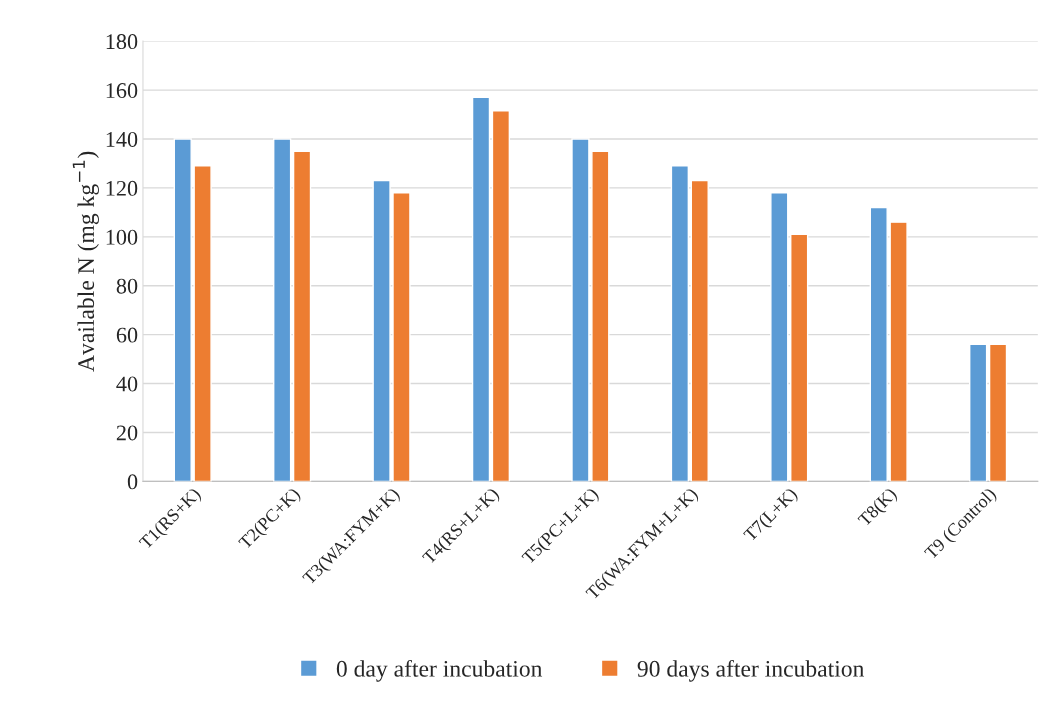 Image resolution: width=1059 pixels, height=710 pixels. I want to click on y-tick-label: 40, so click(127, 384).